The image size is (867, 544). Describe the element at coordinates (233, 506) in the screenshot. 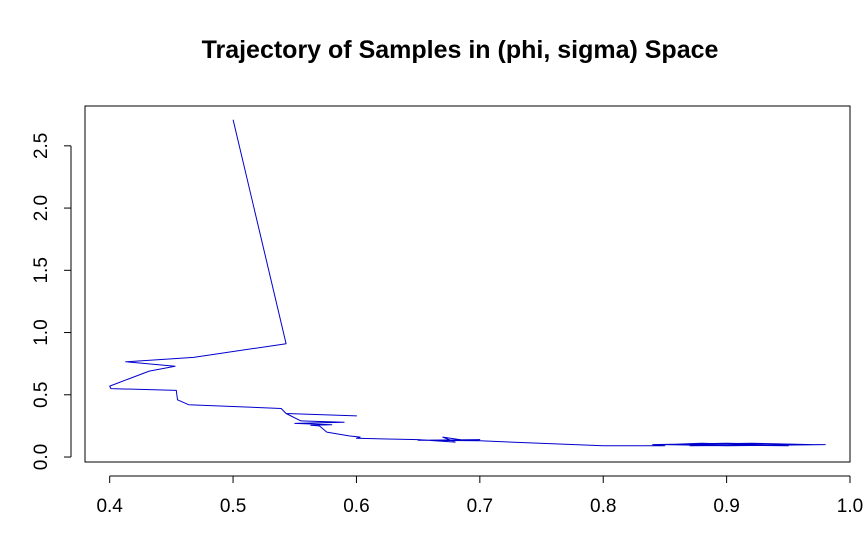

I see `x-tick-label: 0.5` at that location.